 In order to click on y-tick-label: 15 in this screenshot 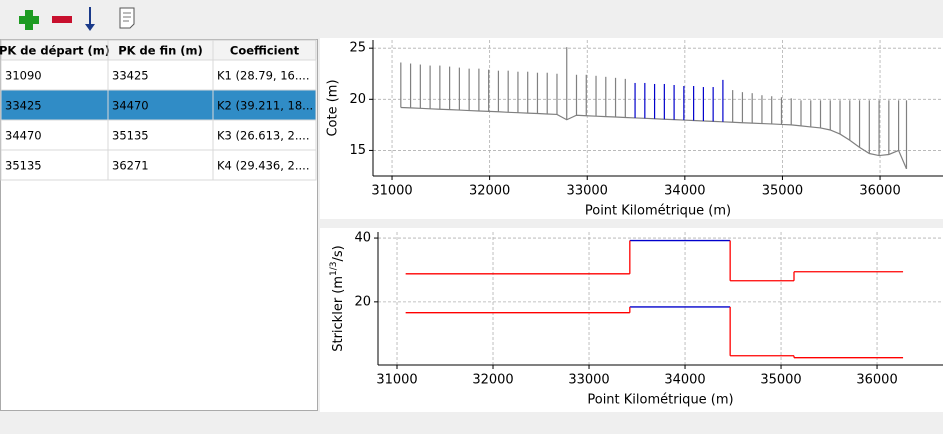, I will do `click(357, 150)`.